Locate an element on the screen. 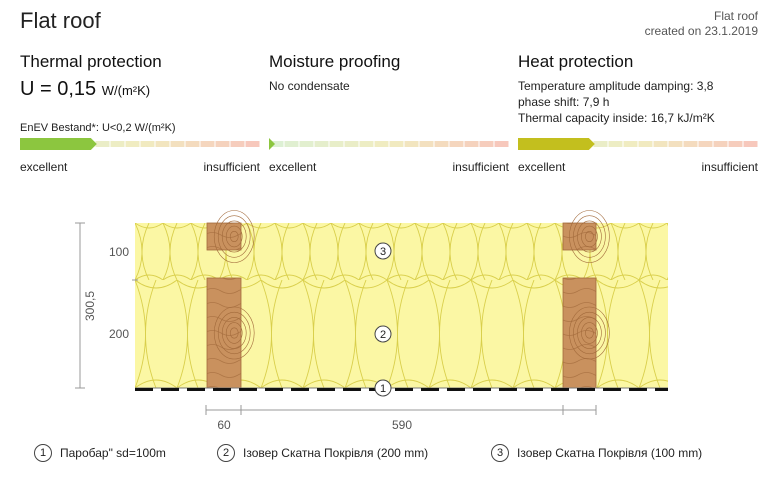 This screenshot has height=480, width=779. moisture-rating-scale is located at coordinates (389, 144).